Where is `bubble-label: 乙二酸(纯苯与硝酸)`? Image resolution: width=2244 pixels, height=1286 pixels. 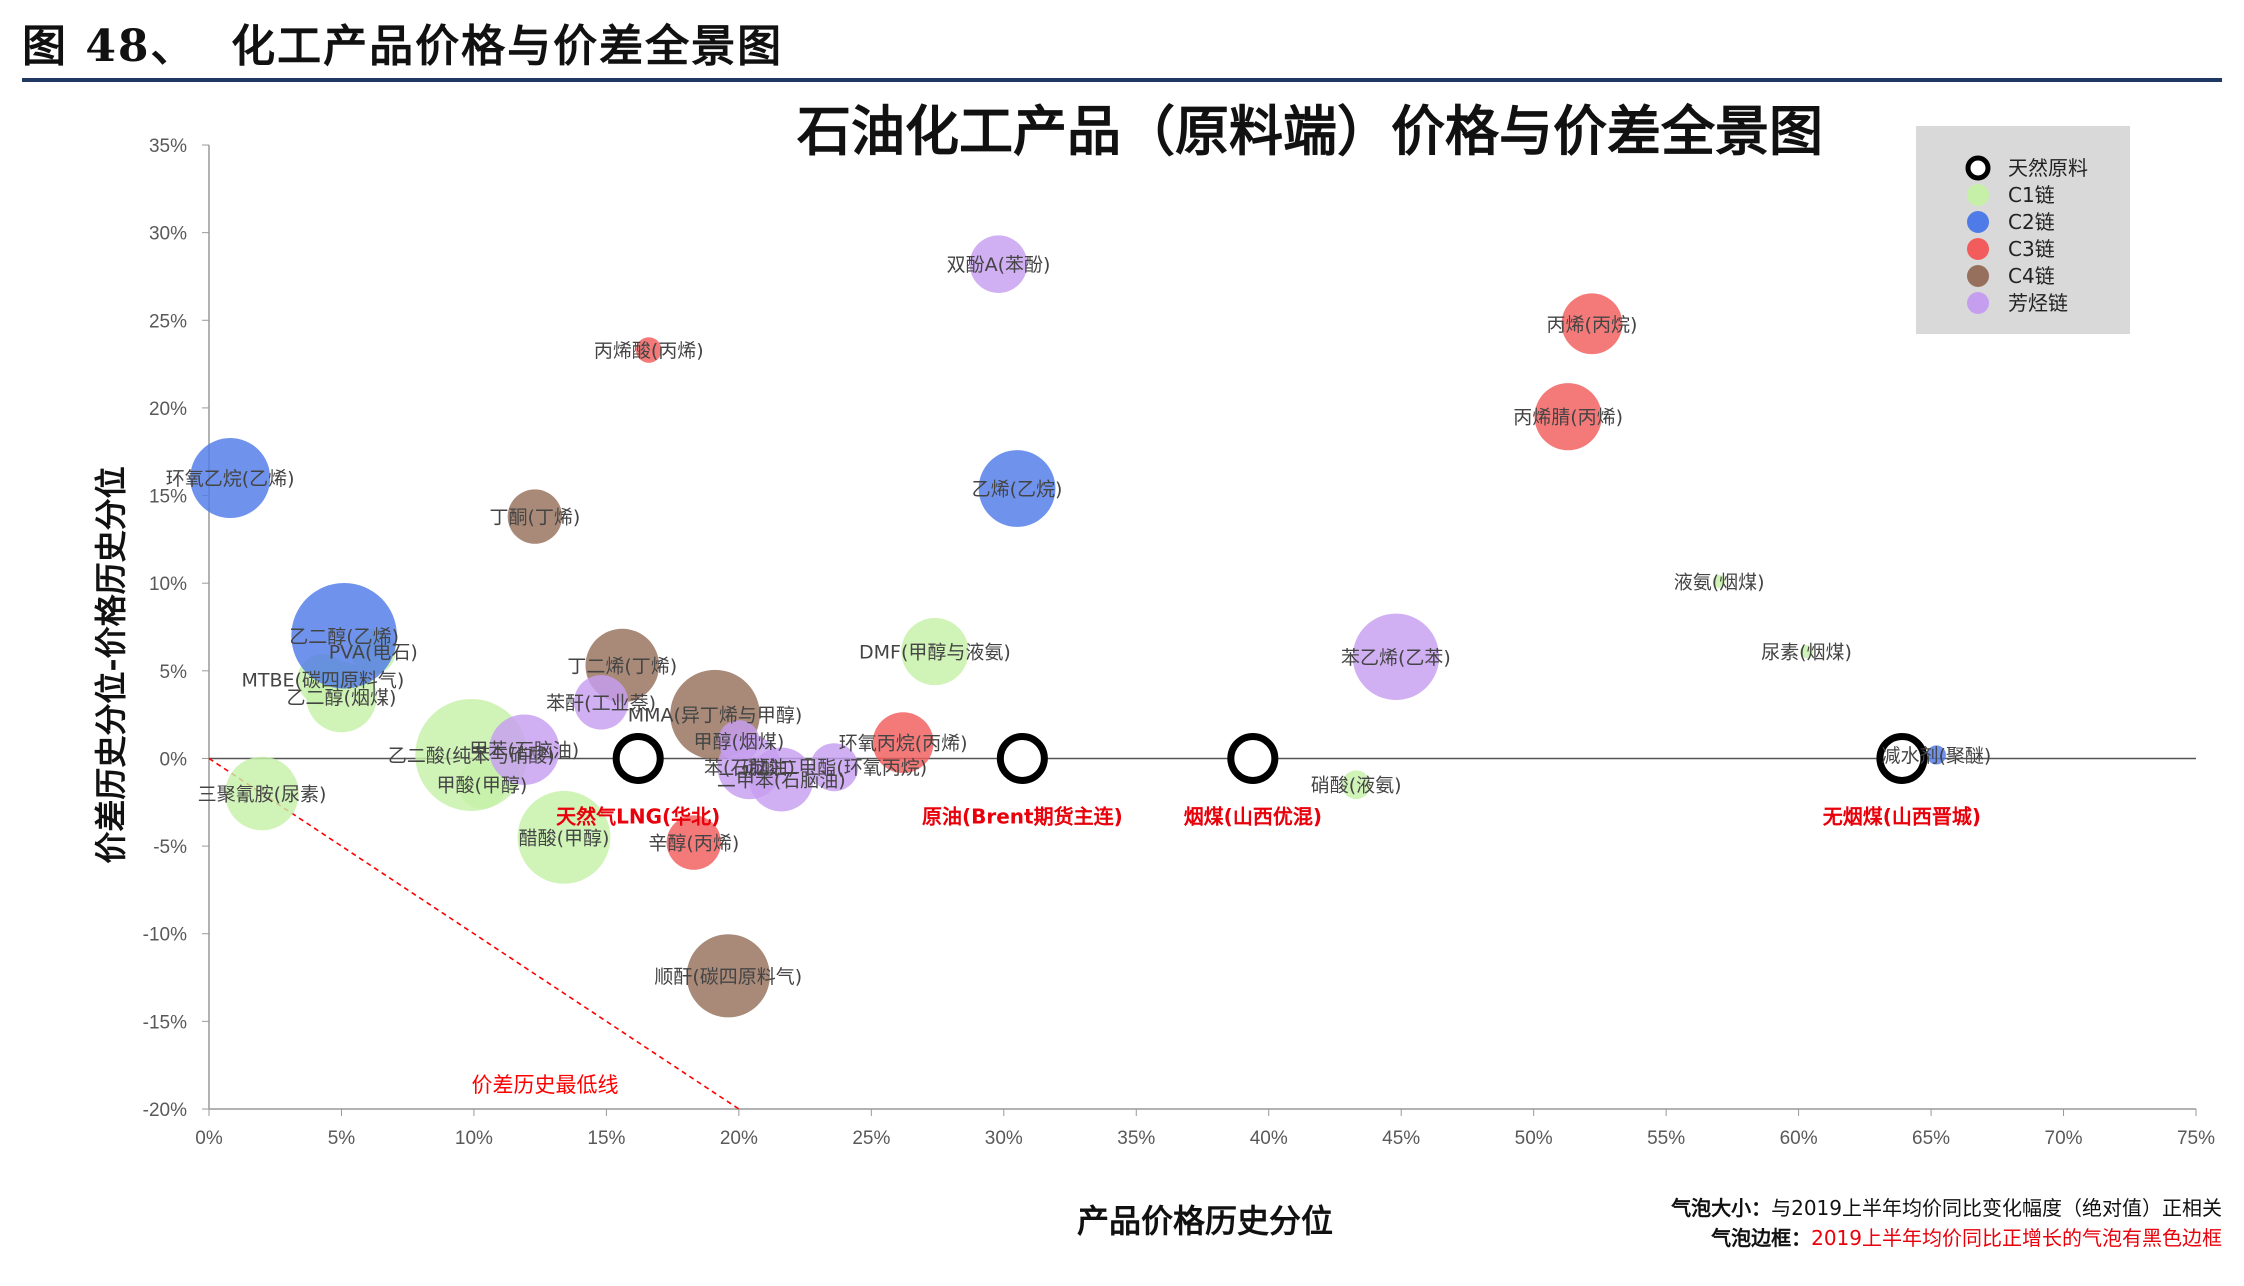 bubble-label: 乙二酸(纯苯与硝酸) is located at coordinates (471, 756).